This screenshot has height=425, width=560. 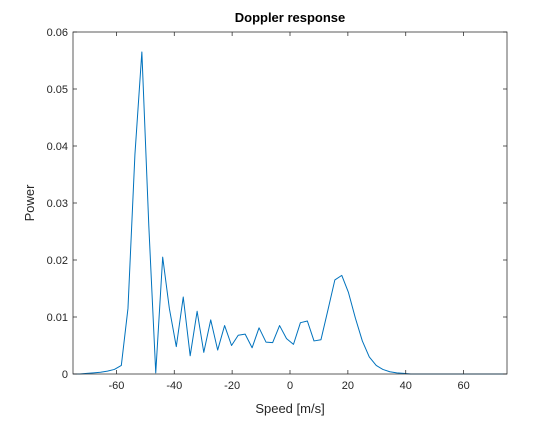 What do you see at coordinates (232, 386) in the screenshot?
I see `x-tick-label: -20` at bounding box center [232, 386].